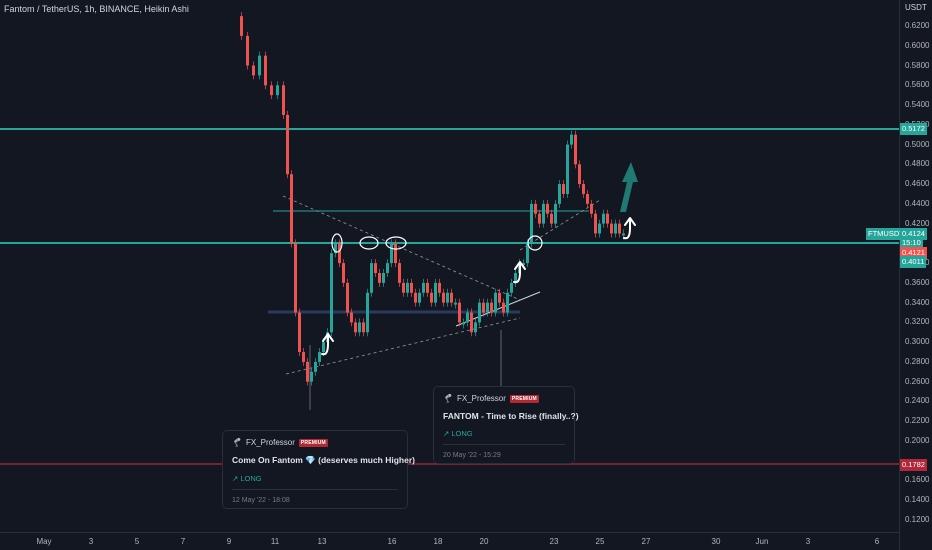 The width and height of the screenshot is (932, 550). Describe the element at coordinates (917, 480) in the screenshot. I see `price-tick-label: 0.1600` at that location.